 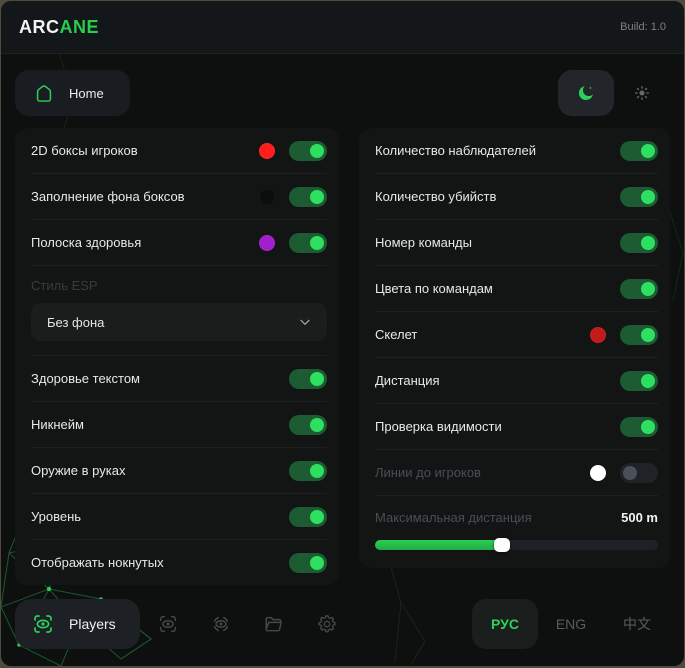 What do you see at coordinates (505, 623) in the screenshot?
I see `language-button-rus: РУС` at bounding box center [505, 623].